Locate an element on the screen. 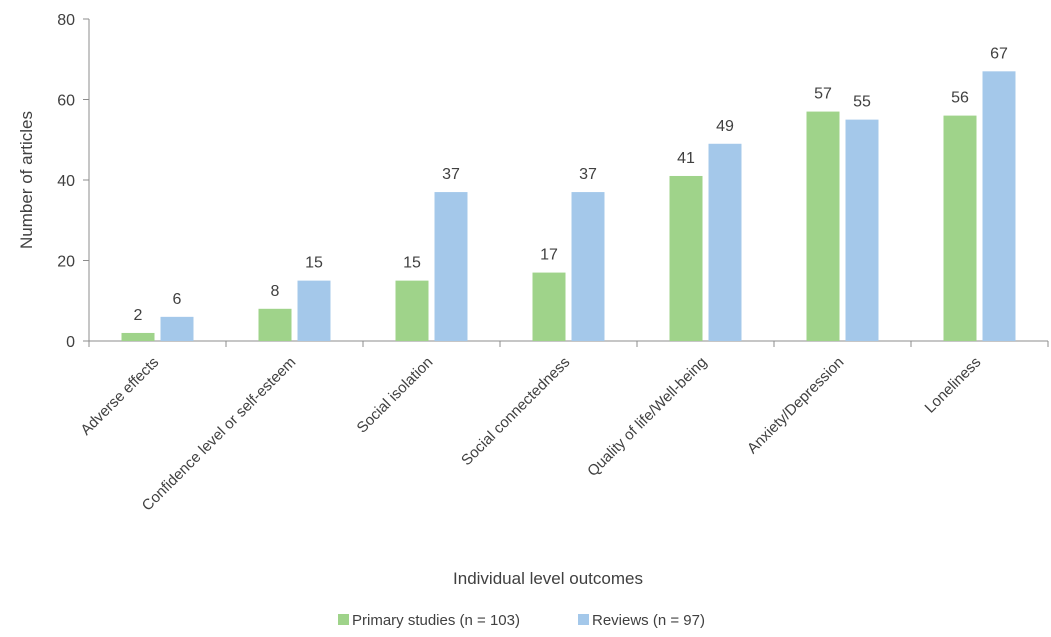 Image resolution: width=1051 pixels, height=637 pixels. x-axis is located at coordinates (568, 343).